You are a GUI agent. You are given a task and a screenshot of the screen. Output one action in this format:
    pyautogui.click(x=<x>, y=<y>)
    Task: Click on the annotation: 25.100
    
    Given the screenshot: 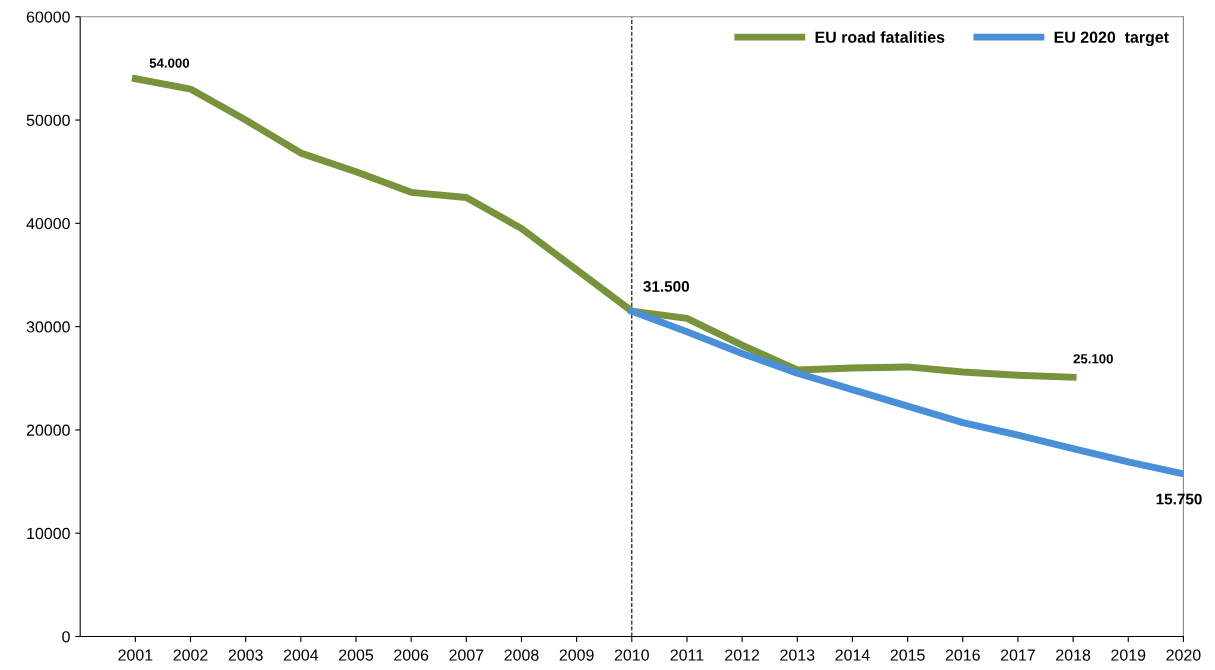 What is the action you would take?
    pyautogui.click(x=1093, y=359)
    